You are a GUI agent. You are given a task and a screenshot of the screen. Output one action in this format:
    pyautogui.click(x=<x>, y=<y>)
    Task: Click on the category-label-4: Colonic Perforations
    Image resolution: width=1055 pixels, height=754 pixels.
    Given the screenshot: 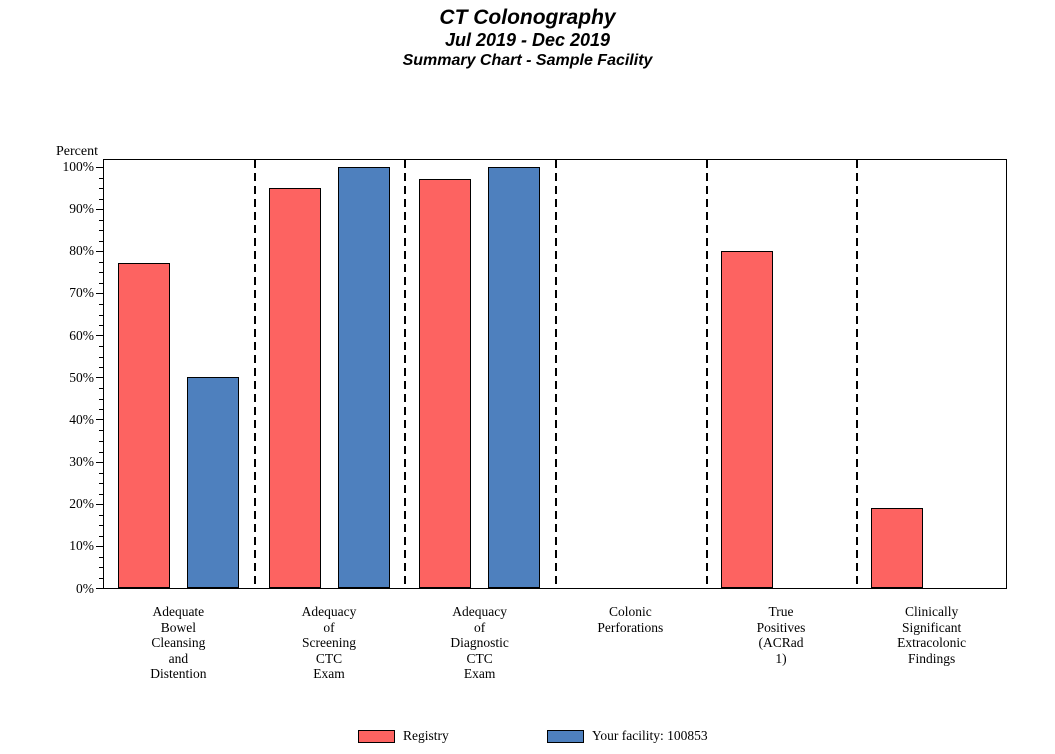 What is the action you would take?
    pyautogui.click(x=630, y=619)
    